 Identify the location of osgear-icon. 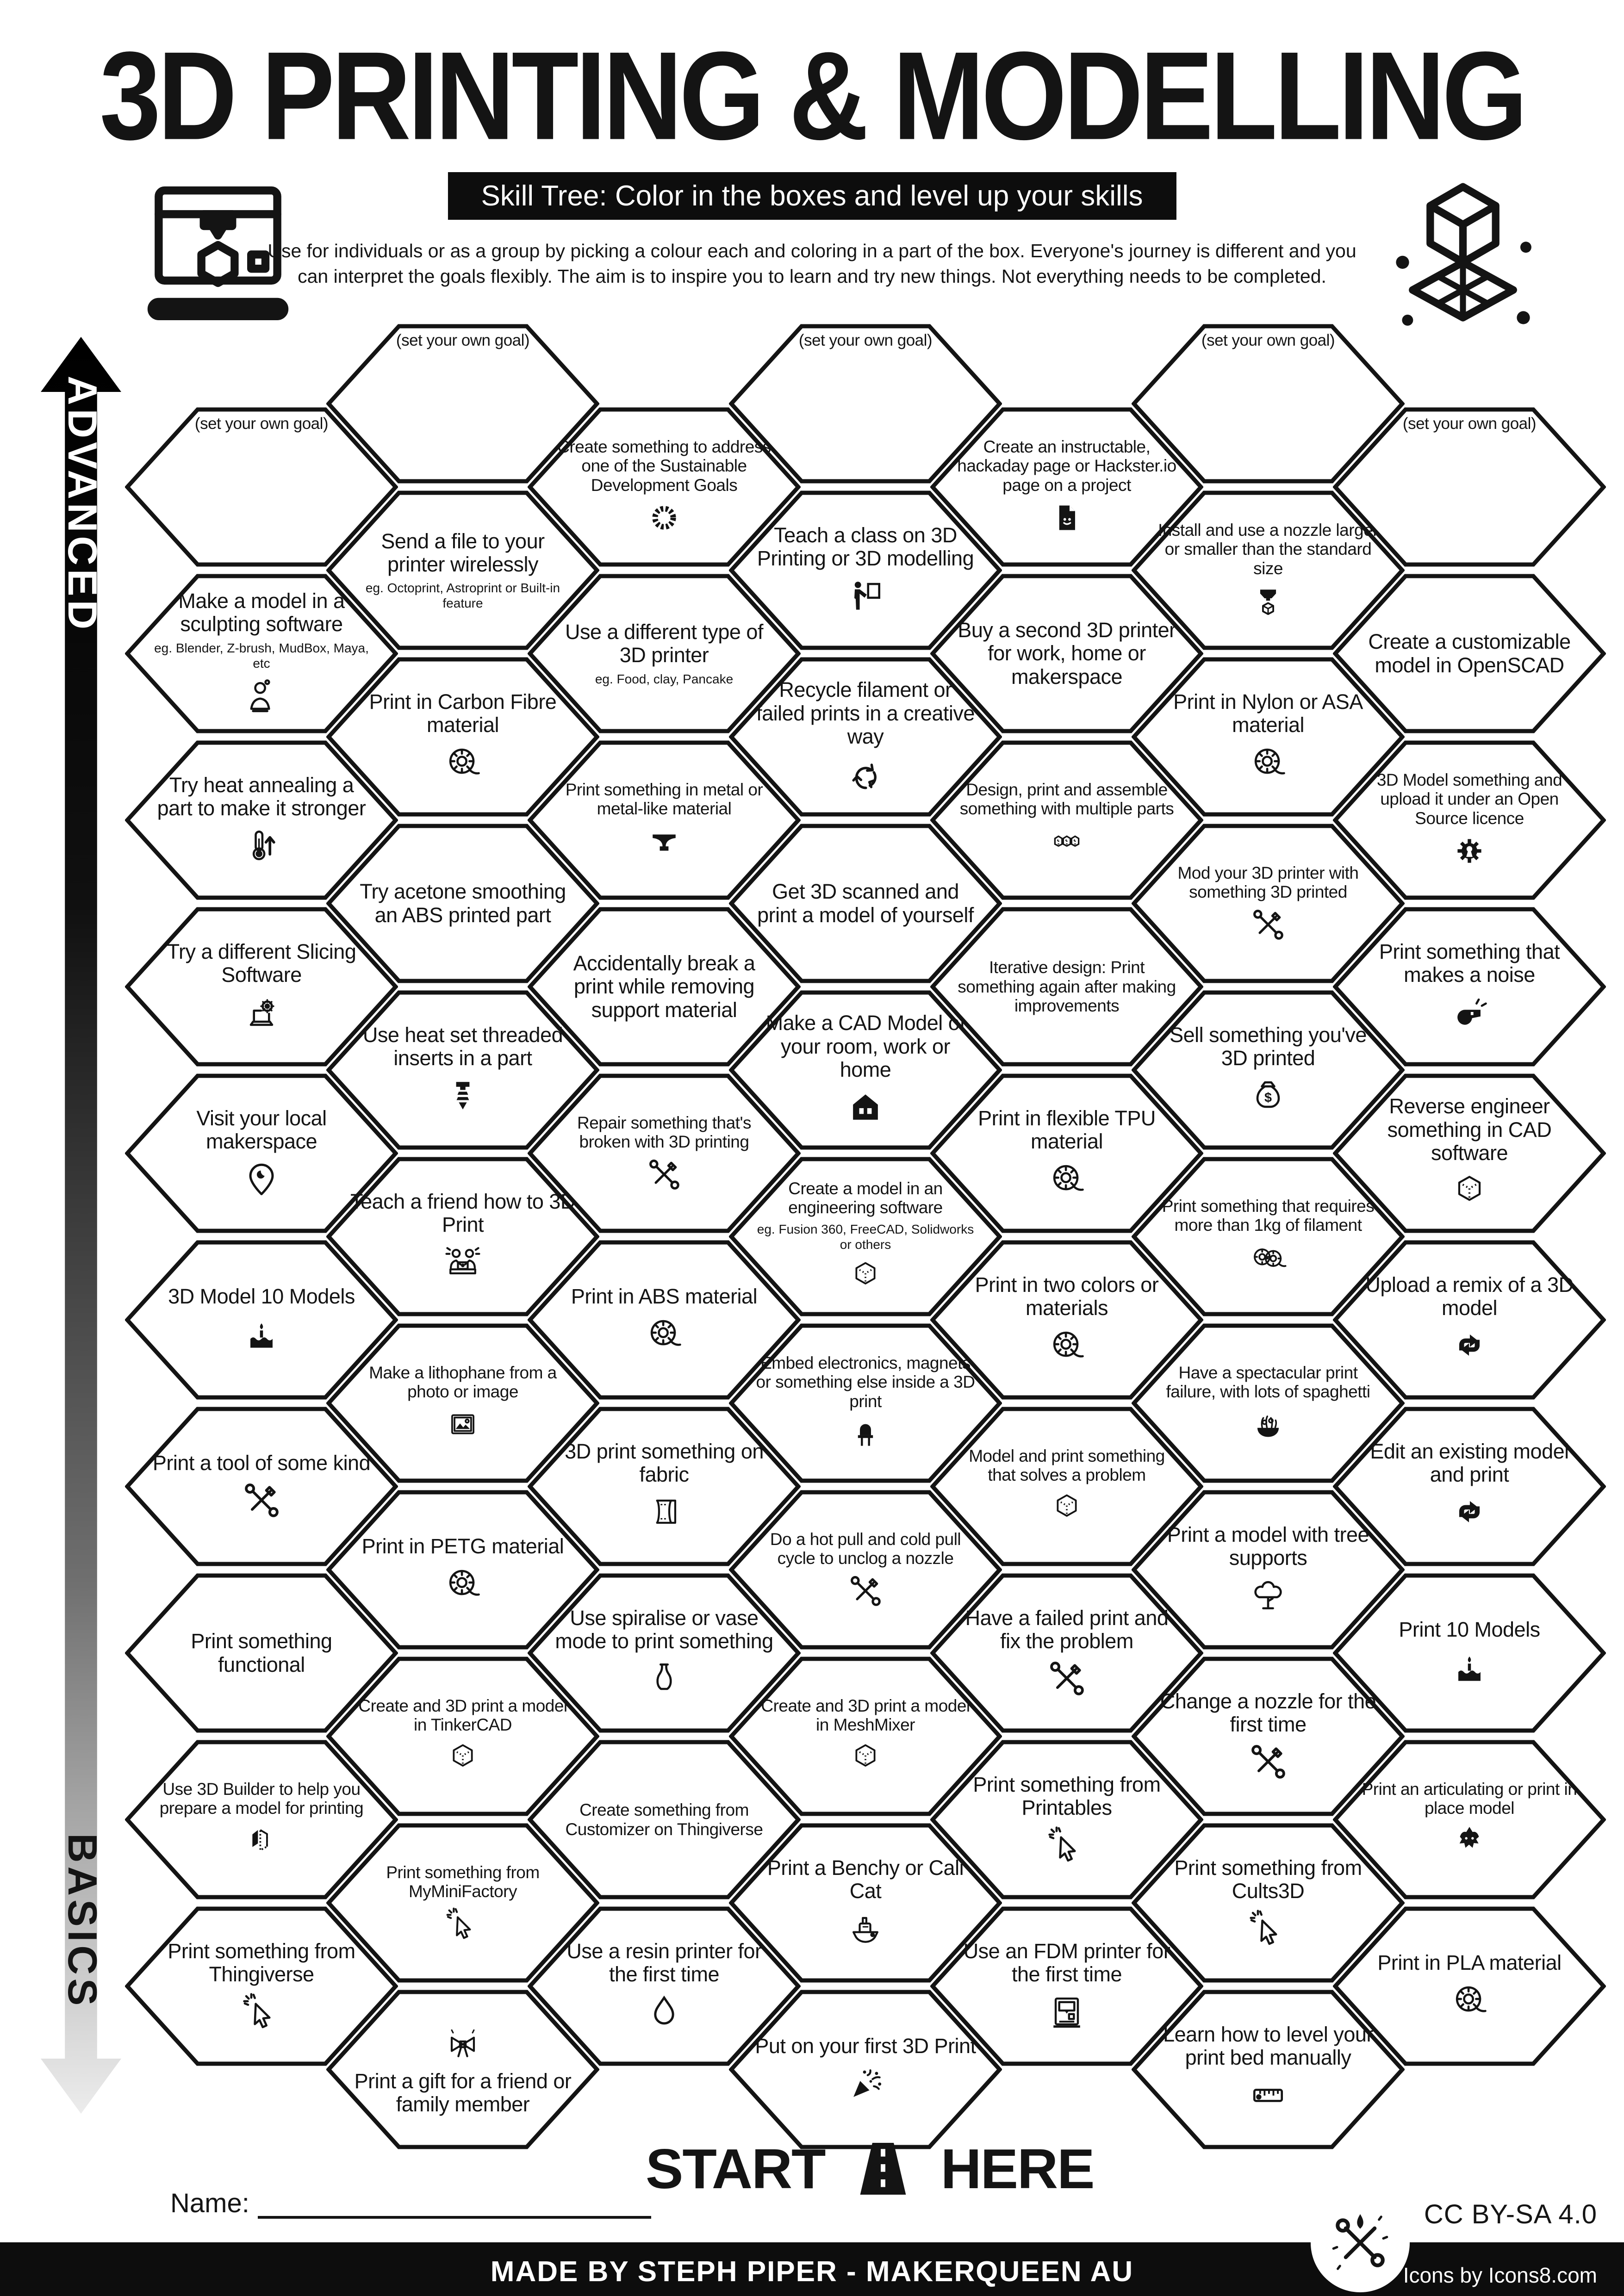
(1469, 851).